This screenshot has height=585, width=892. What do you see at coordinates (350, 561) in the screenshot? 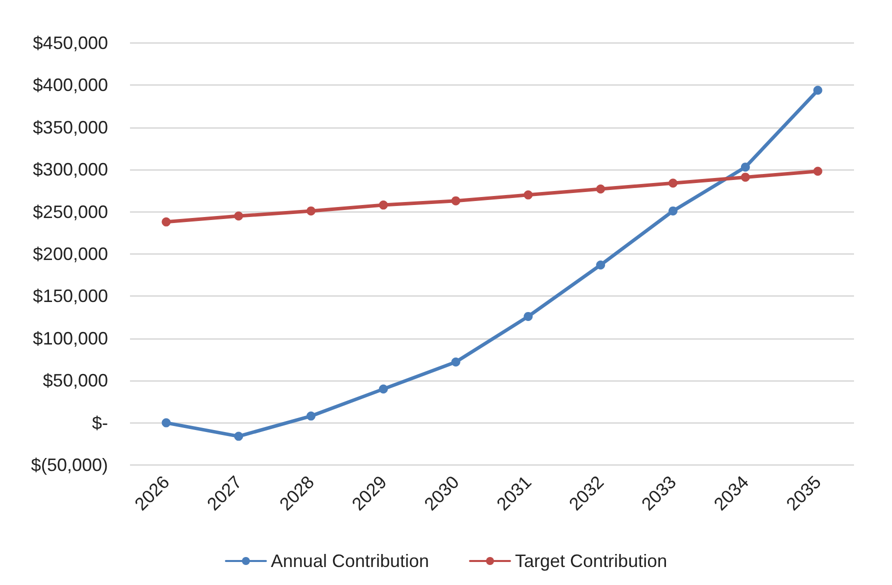
I see `legend-label: Annual Contribution` at bounding box center [350, 561].